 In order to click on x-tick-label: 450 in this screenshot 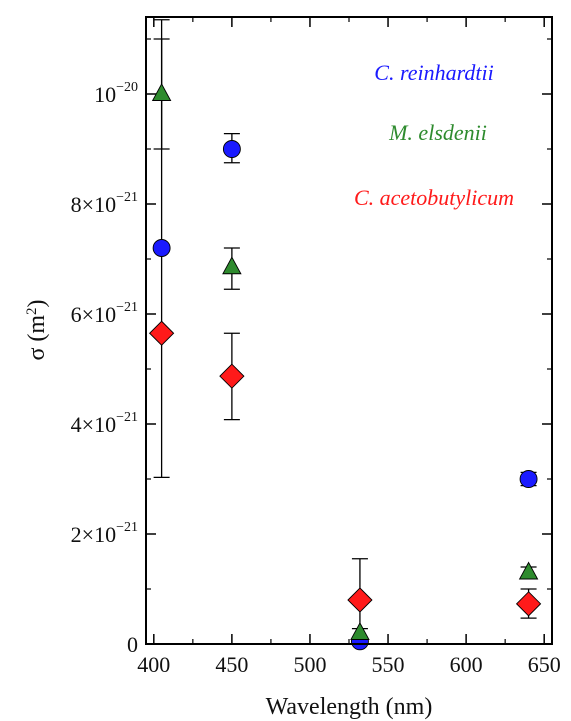, I will do `click(231, 664)`.